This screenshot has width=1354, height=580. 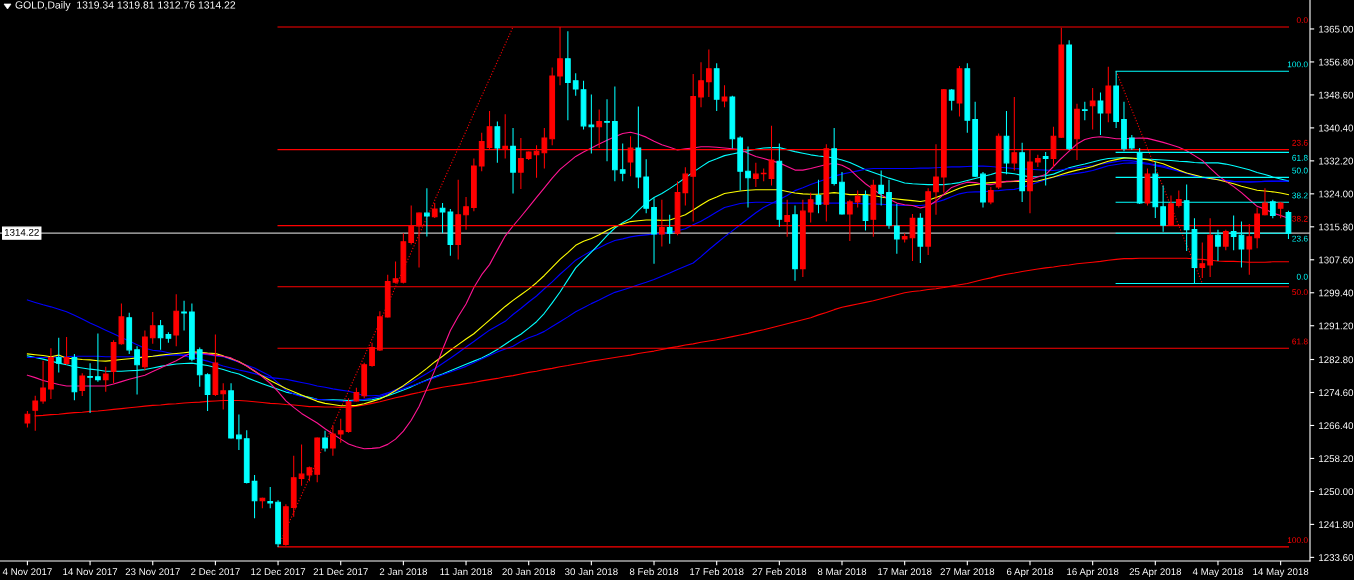 What do you see at coordinates (654, 571) in the screenshot?
I see `x-tick-label: 8 Feb 2018` at bounding box center [654, 571].